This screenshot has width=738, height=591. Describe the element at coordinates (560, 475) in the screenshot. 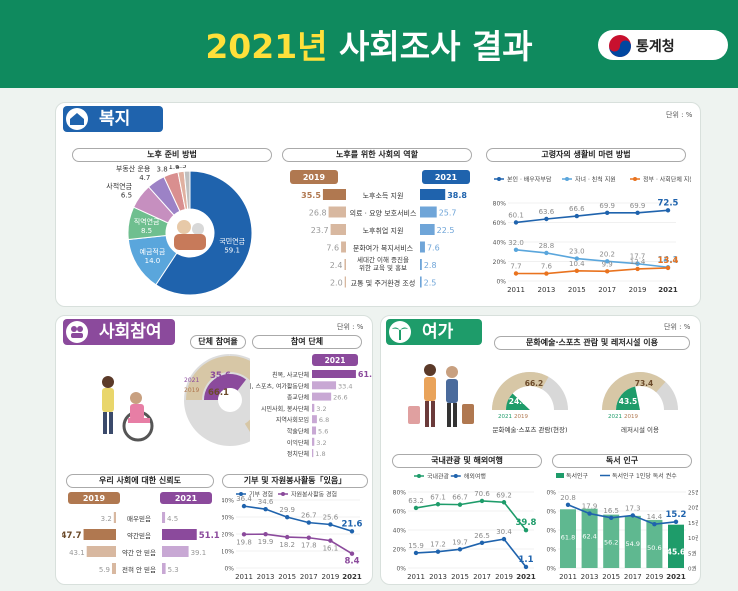

I see `legend-swatch` at that location.